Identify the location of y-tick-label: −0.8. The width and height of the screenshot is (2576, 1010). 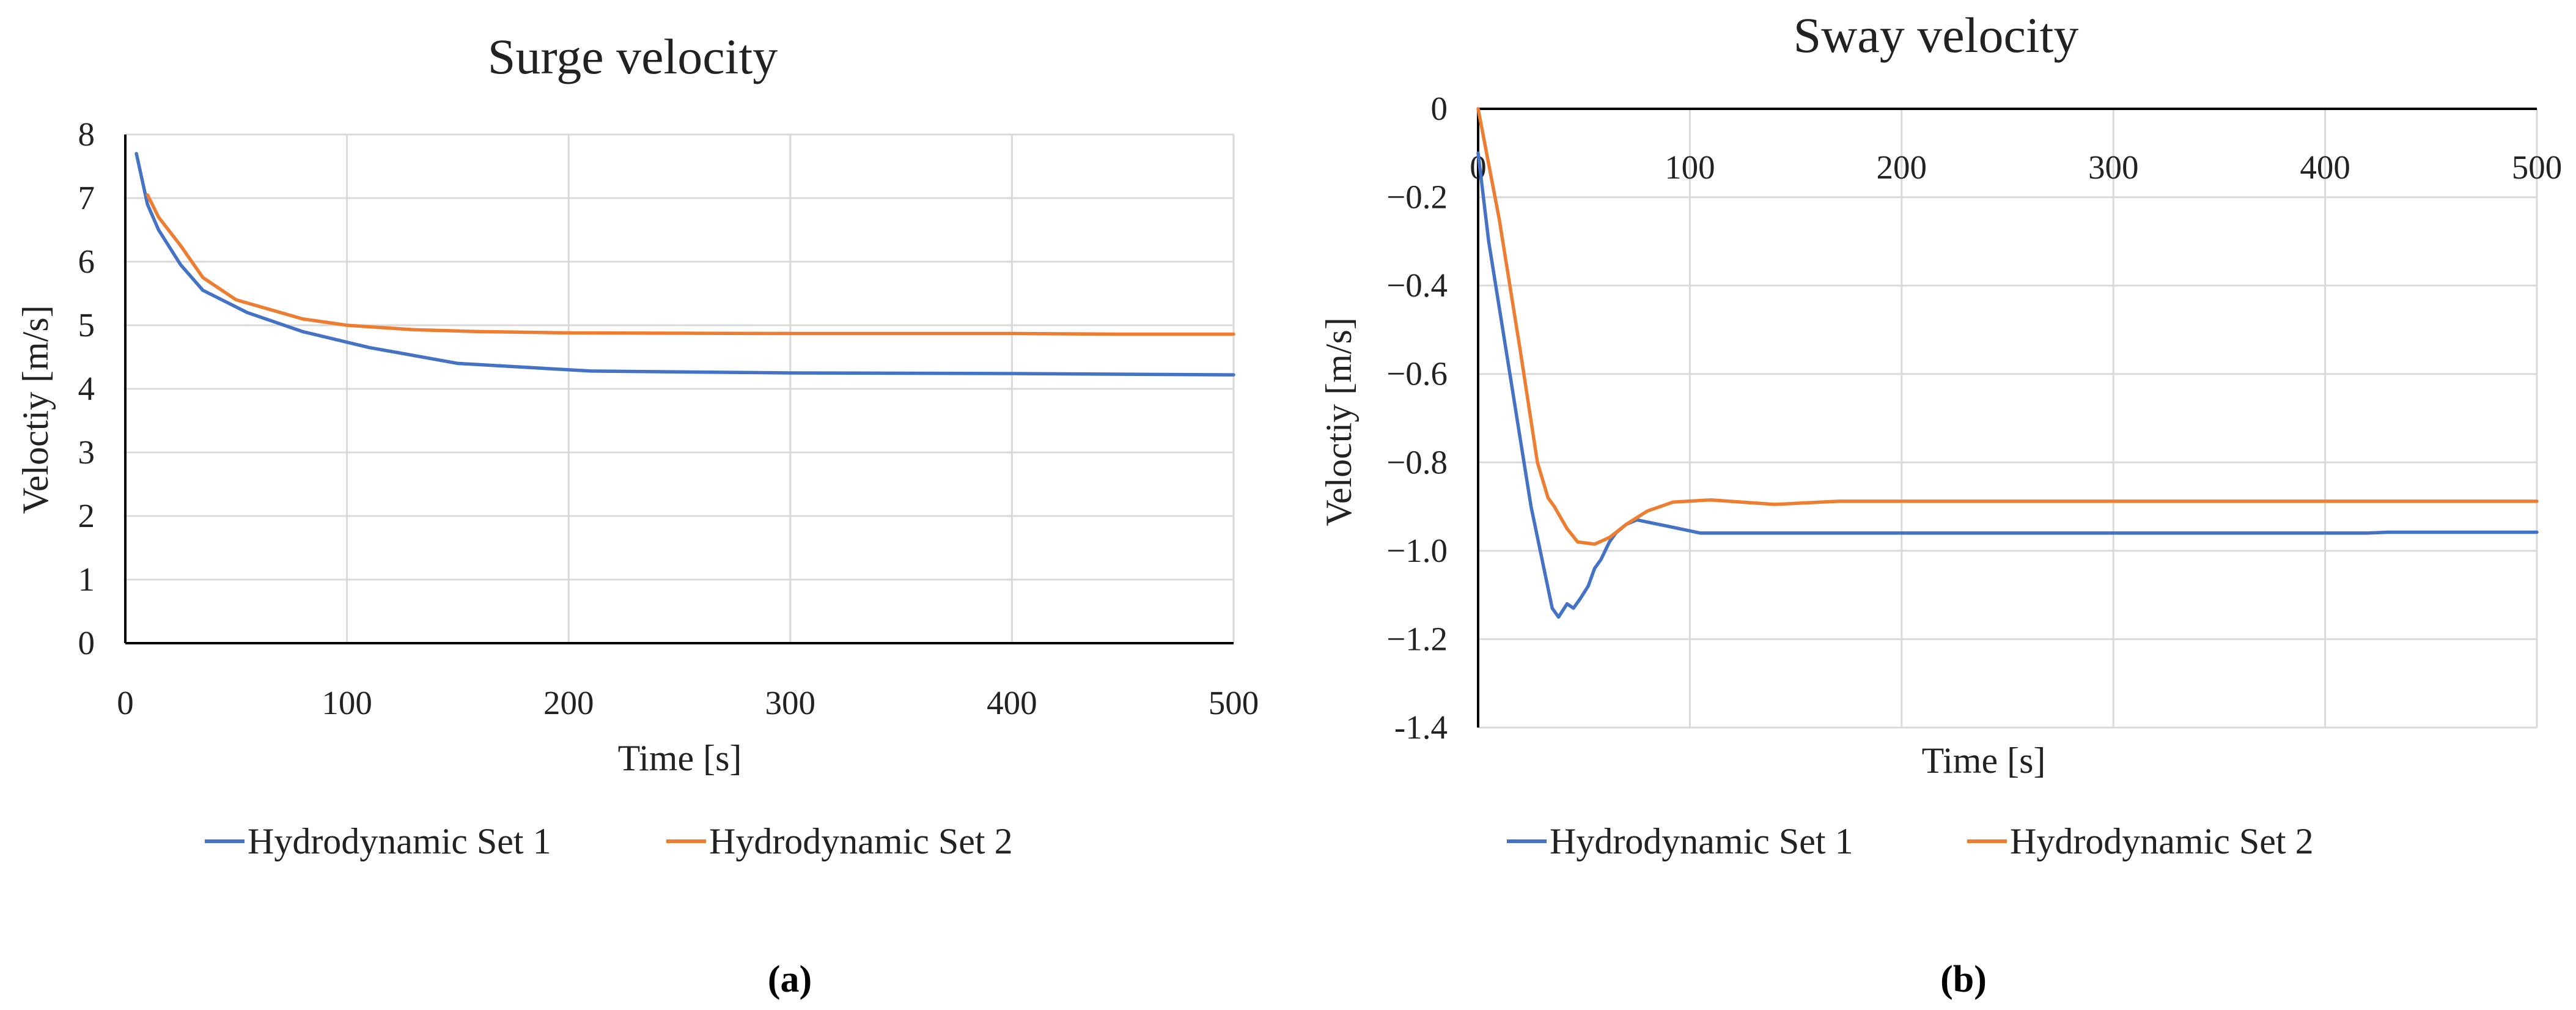
(1417, 462).